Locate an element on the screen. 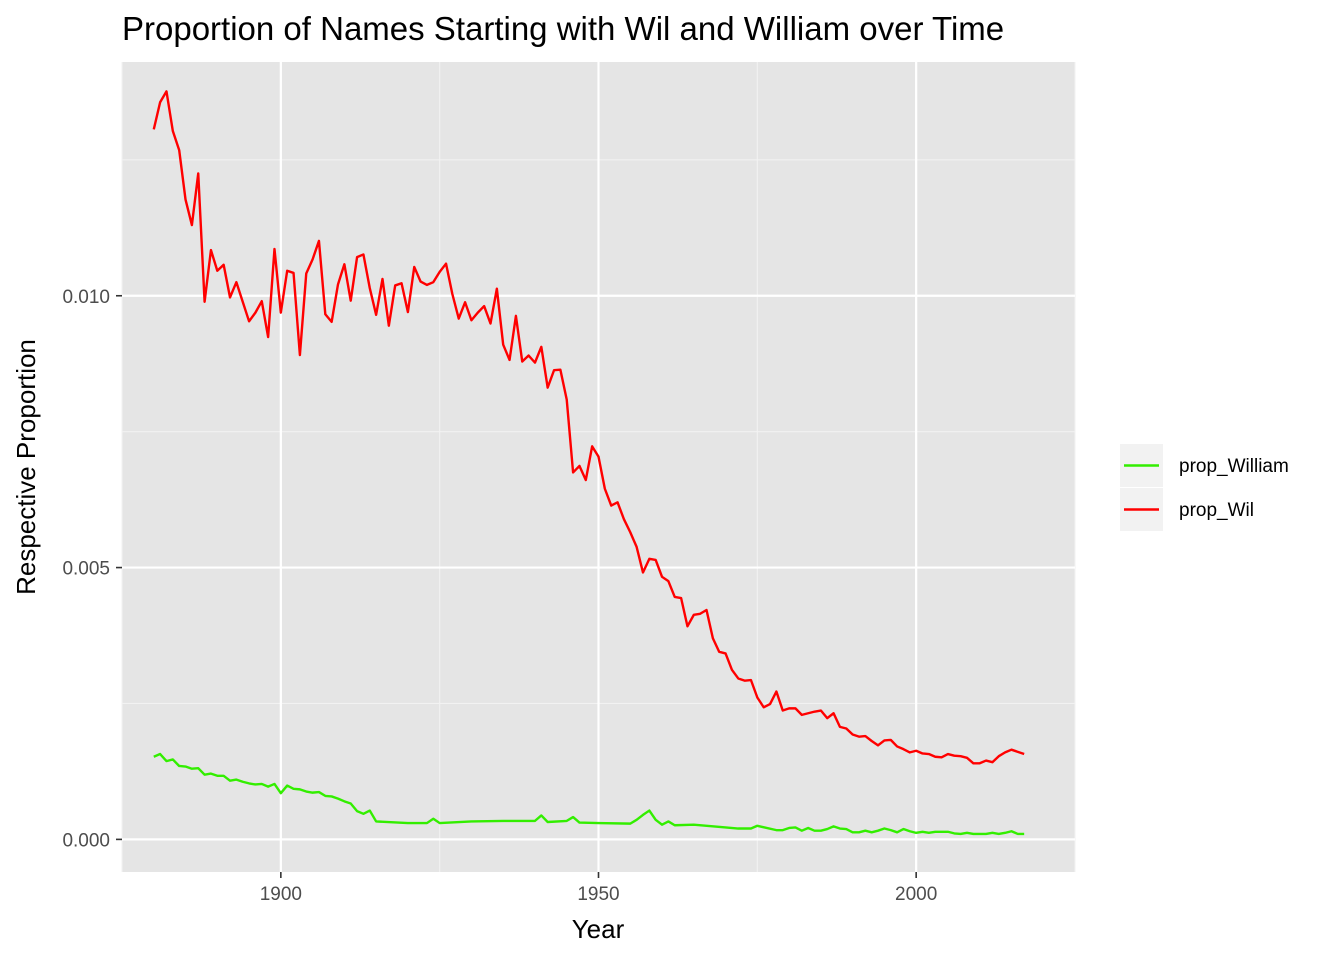  legend: prop_William prop_Wil is located at coordinates (1204, 487).